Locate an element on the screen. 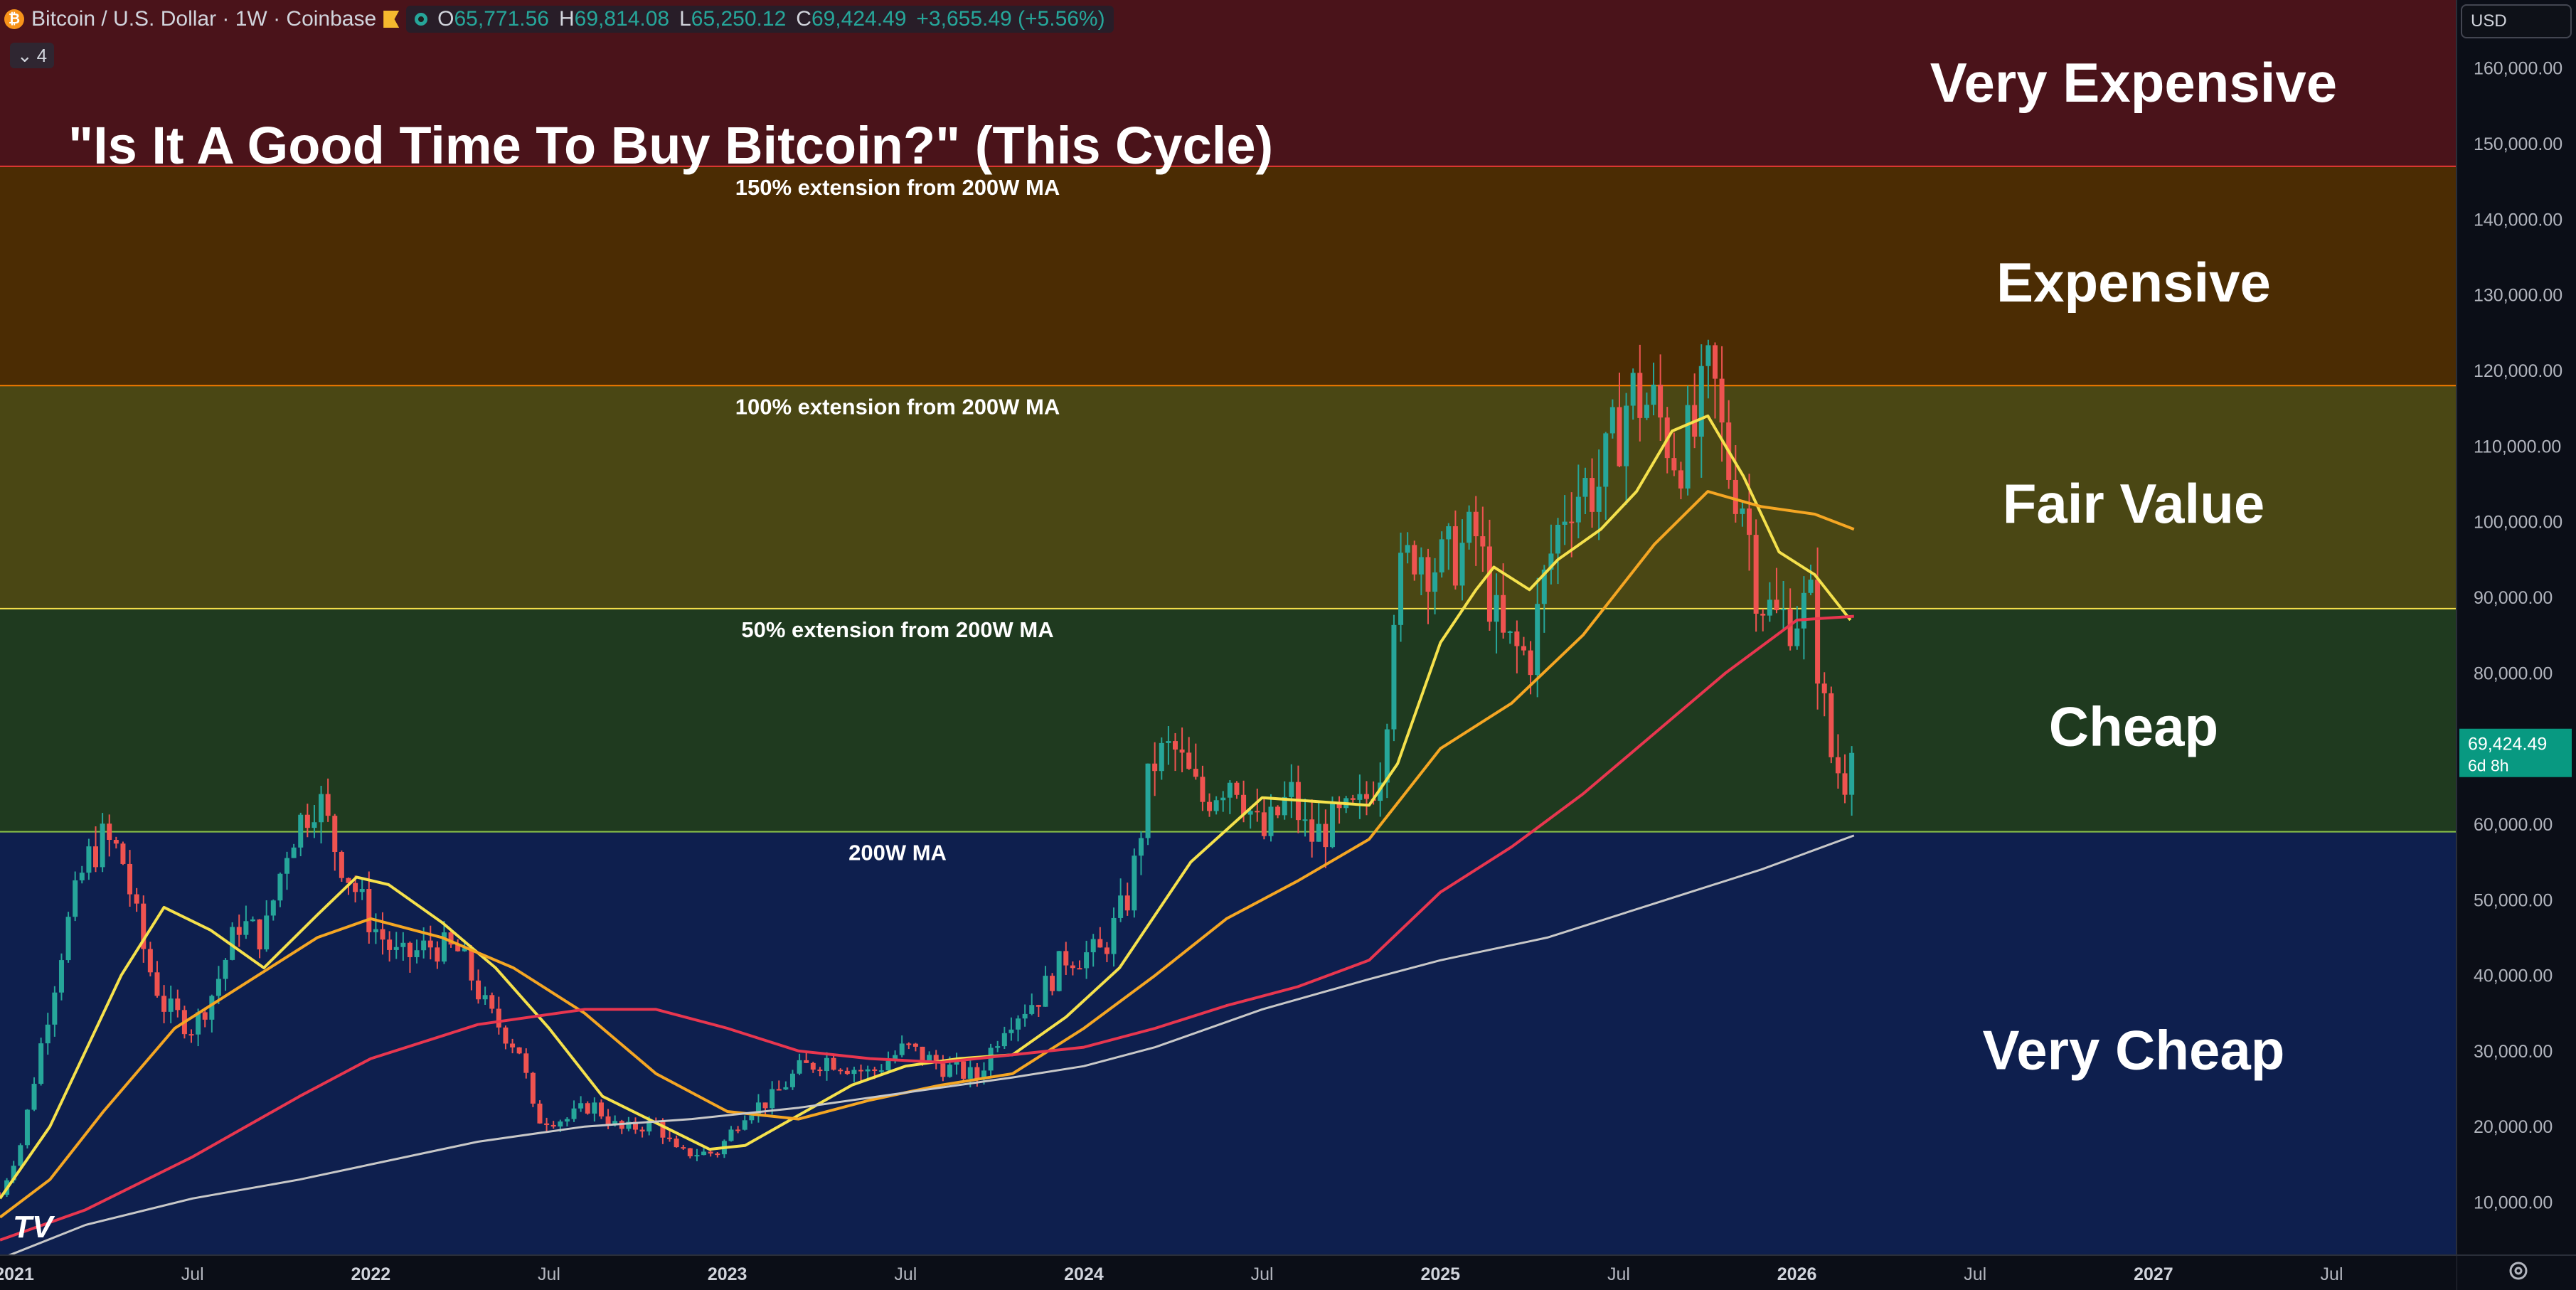  zone-label: Very Expensive is located at coordinates (2133, 82).